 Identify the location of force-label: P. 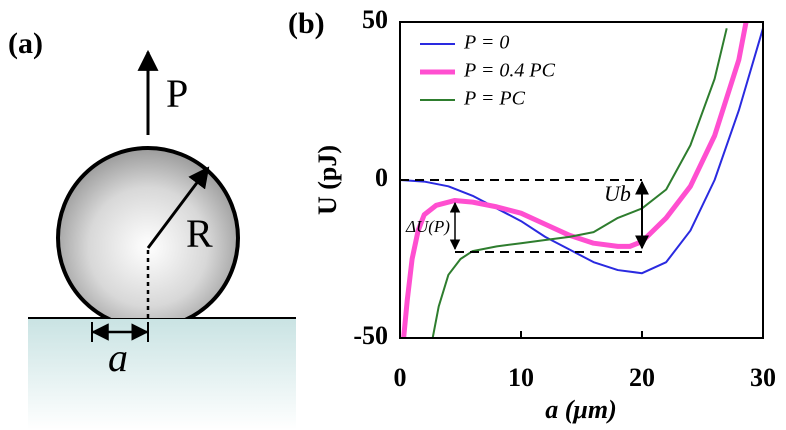
(177, 93).